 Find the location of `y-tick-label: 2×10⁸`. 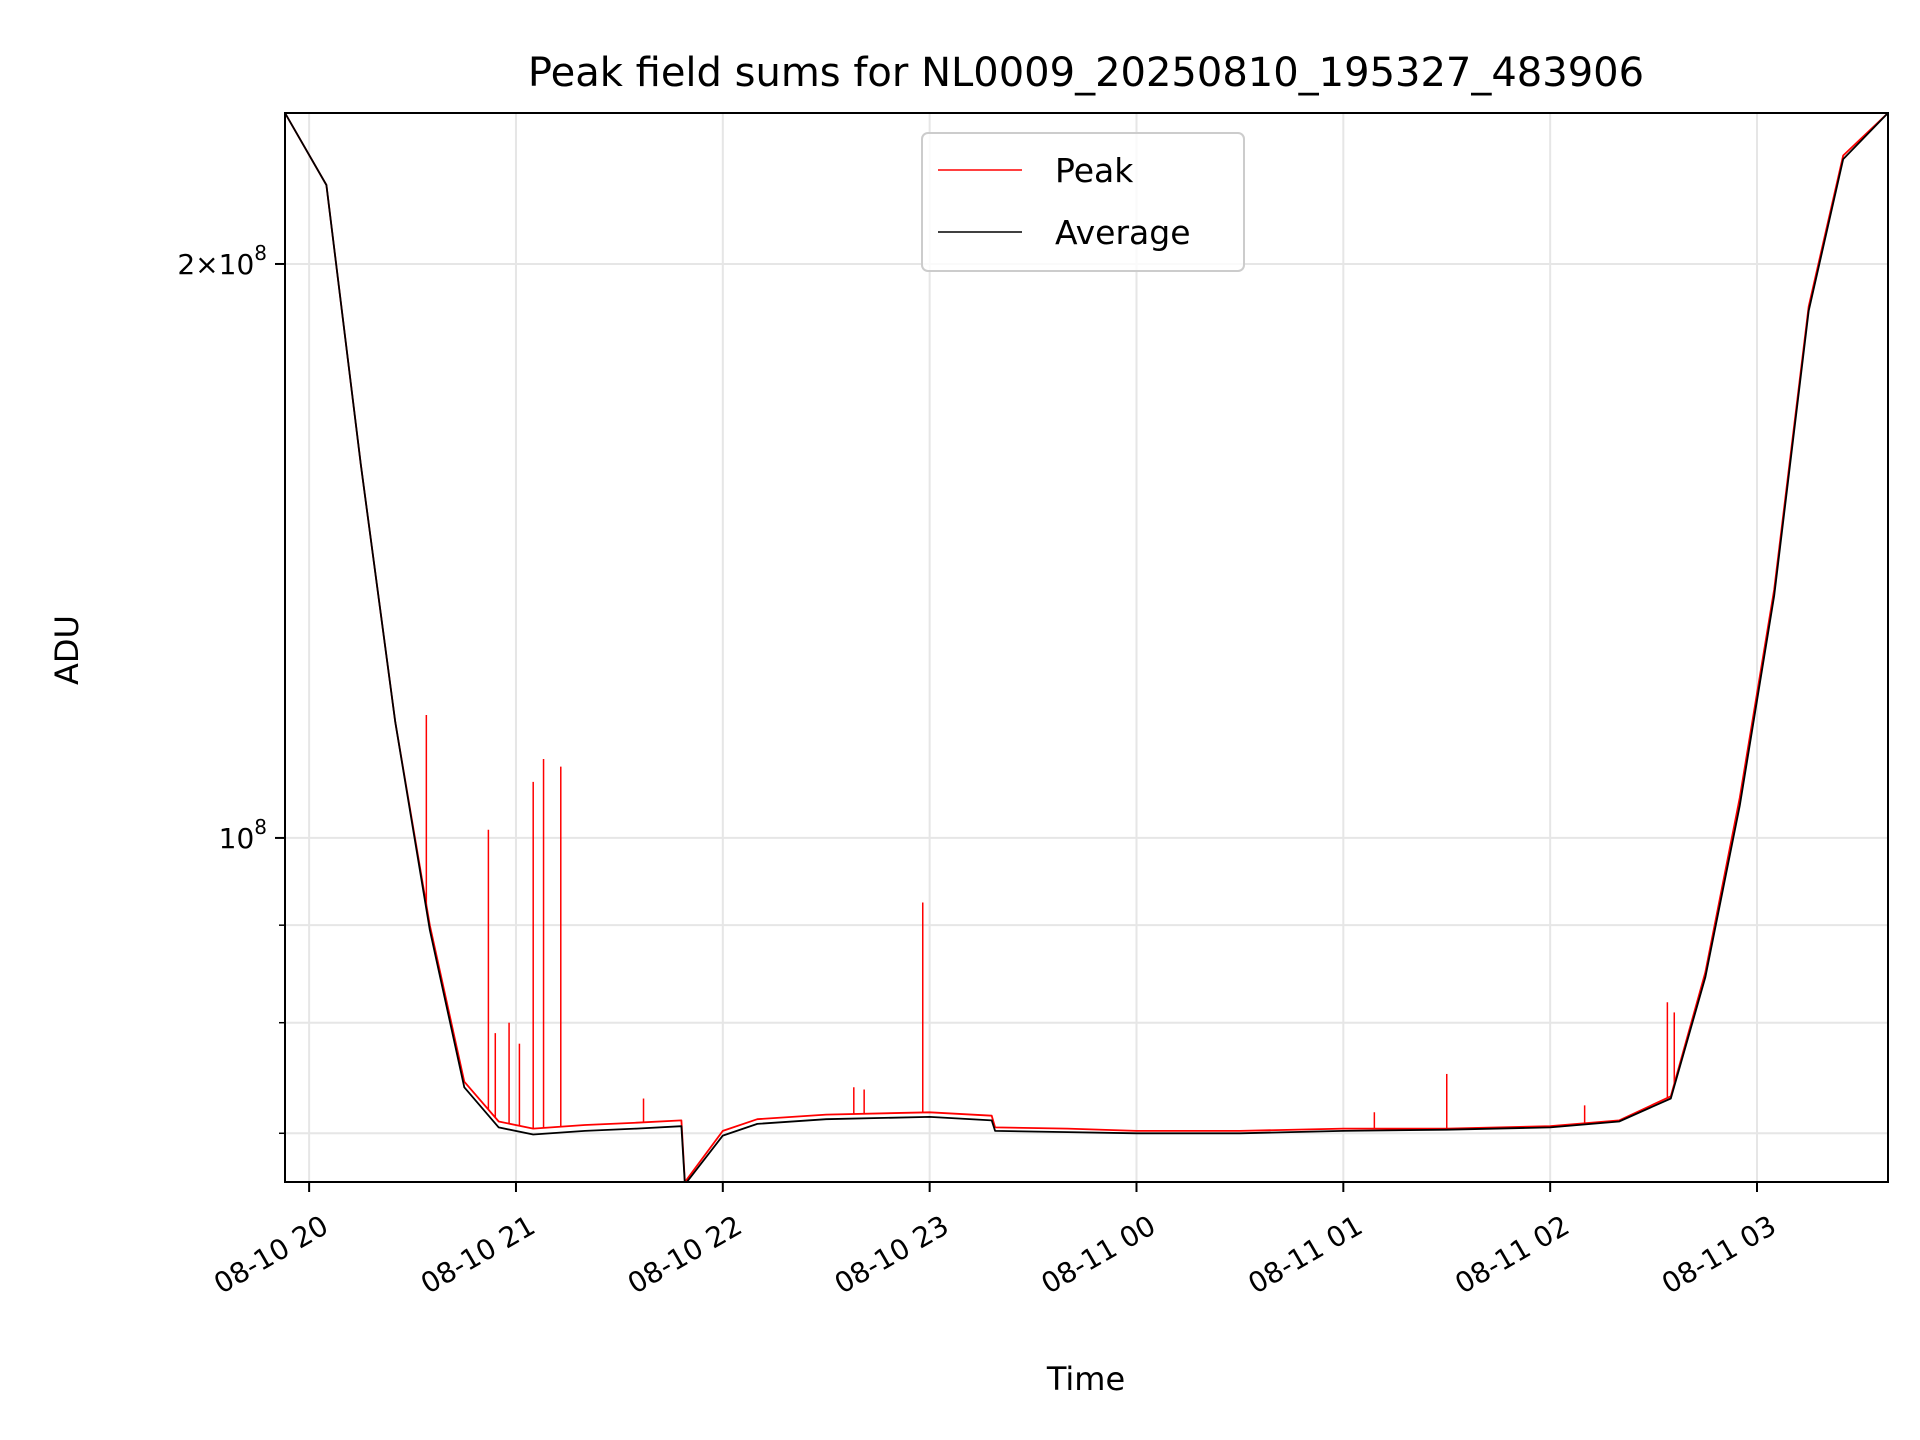

y-tick-label: 2×10⁸ is located at coordinates (222, 261).